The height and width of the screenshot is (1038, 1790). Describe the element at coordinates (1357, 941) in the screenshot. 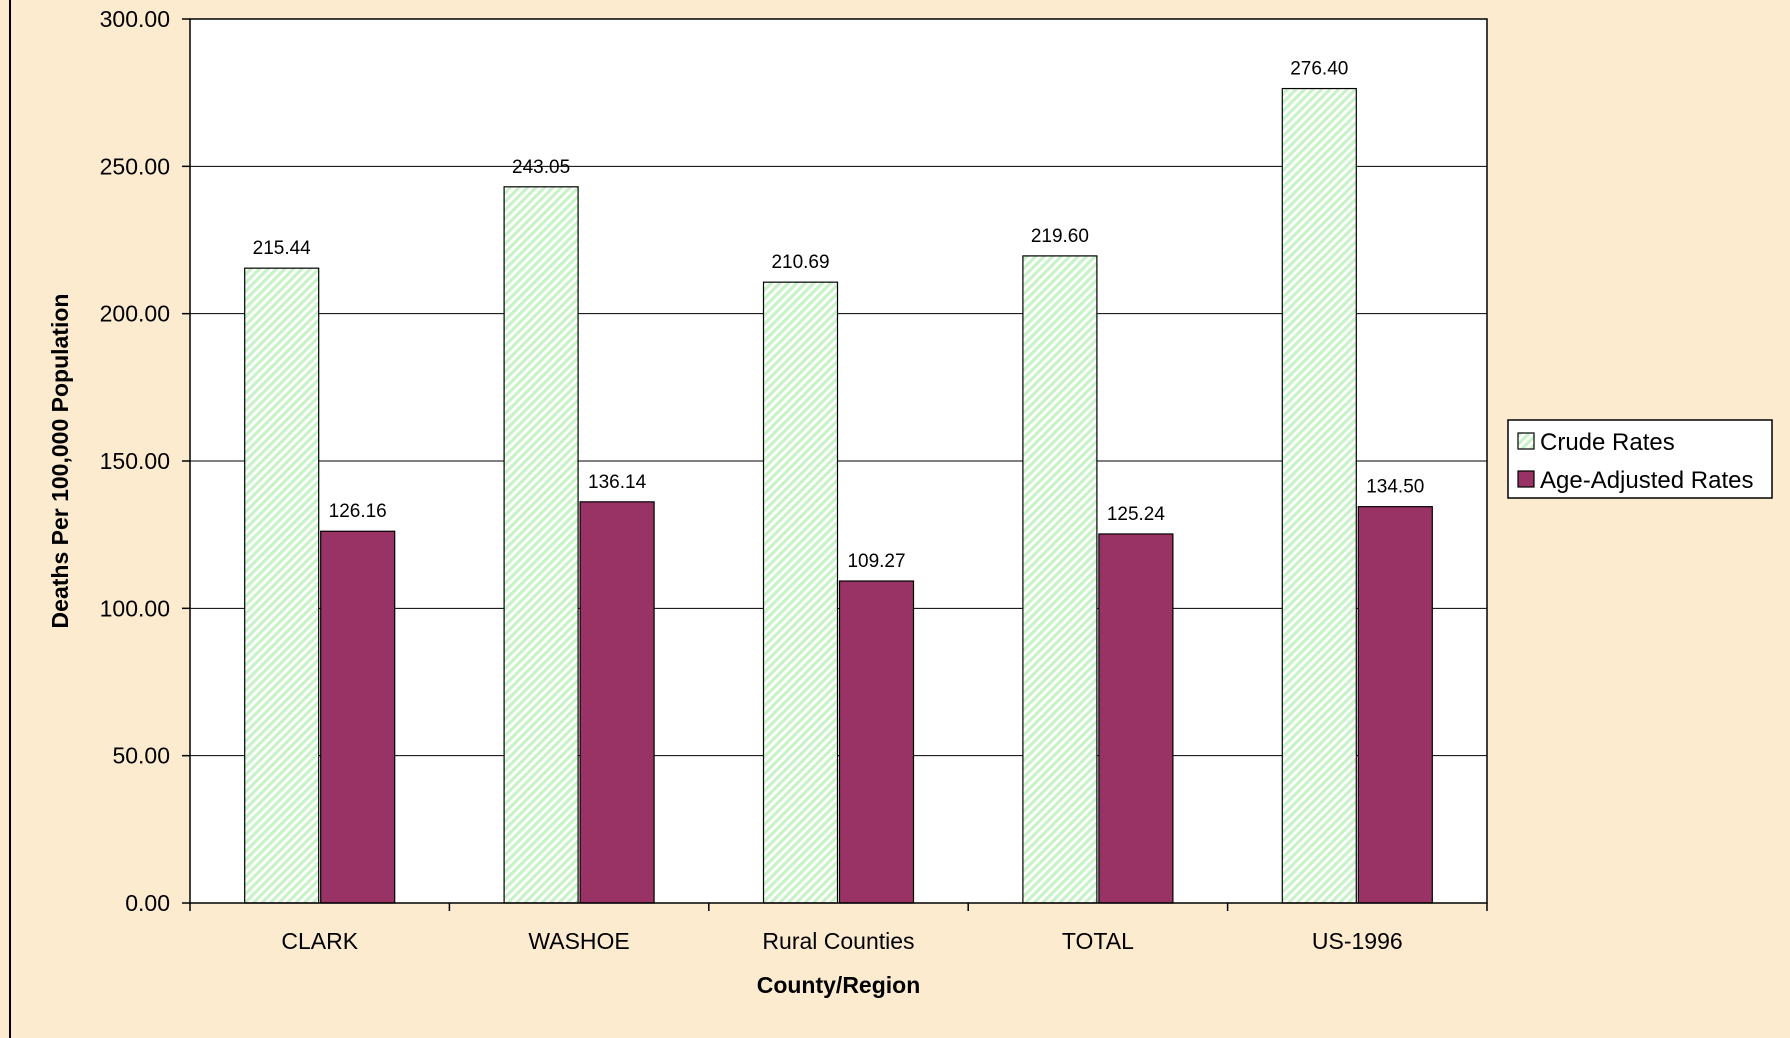

I see `category-label: US-1996` at that location.